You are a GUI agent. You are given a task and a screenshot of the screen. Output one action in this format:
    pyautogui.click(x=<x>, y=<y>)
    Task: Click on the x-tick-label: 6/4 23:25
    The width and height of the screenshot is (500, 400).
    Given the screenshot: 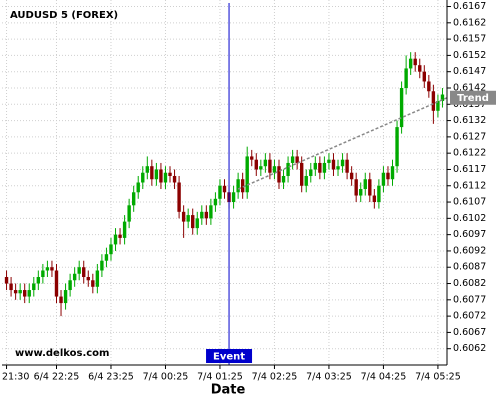 What is the action you would take?
    pyautogui.click(x=111, y=377)
    